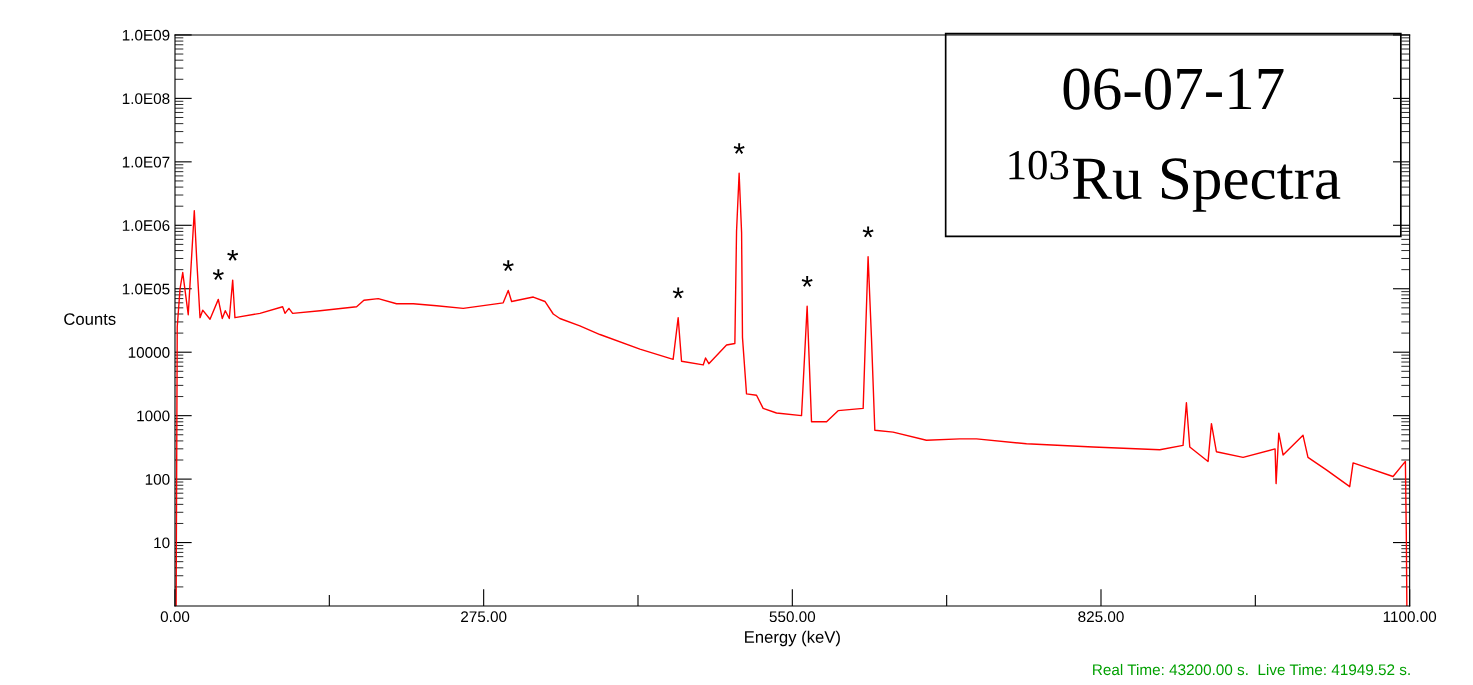  What do you see at coordinates (175, 617) in the screenshot?
I see `x-tick-label: 0.00` at bounding box center [175, 617].